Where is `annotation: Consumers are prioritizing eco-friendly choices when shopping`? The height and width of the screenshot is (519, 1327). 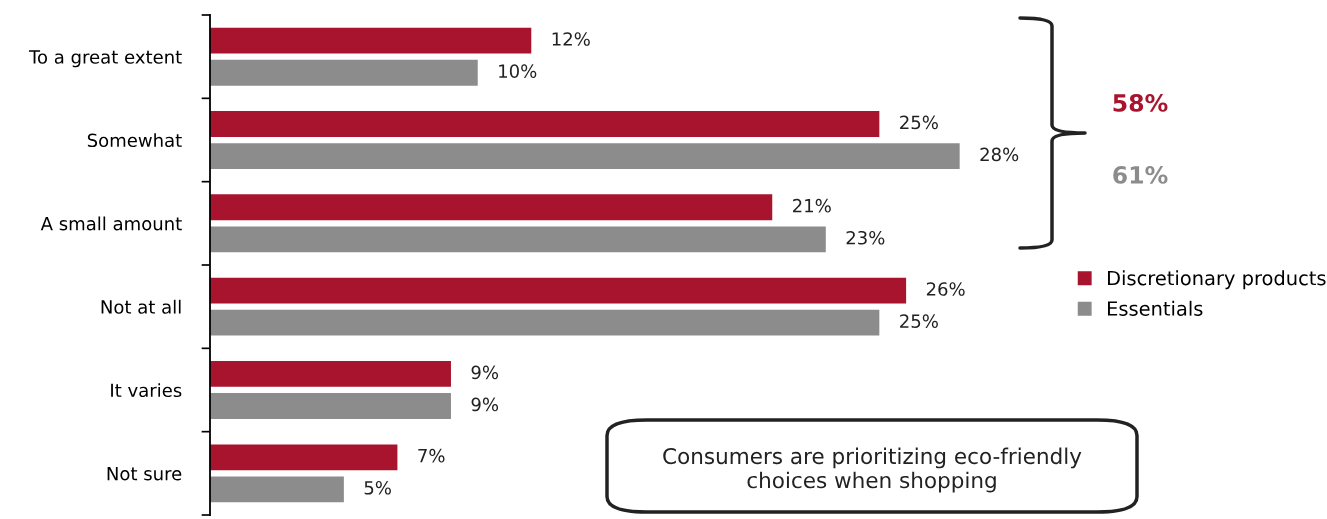 annotation: Consumers are prioritizing eco-friendly choices when shopping is located at coordinates (872, 470).